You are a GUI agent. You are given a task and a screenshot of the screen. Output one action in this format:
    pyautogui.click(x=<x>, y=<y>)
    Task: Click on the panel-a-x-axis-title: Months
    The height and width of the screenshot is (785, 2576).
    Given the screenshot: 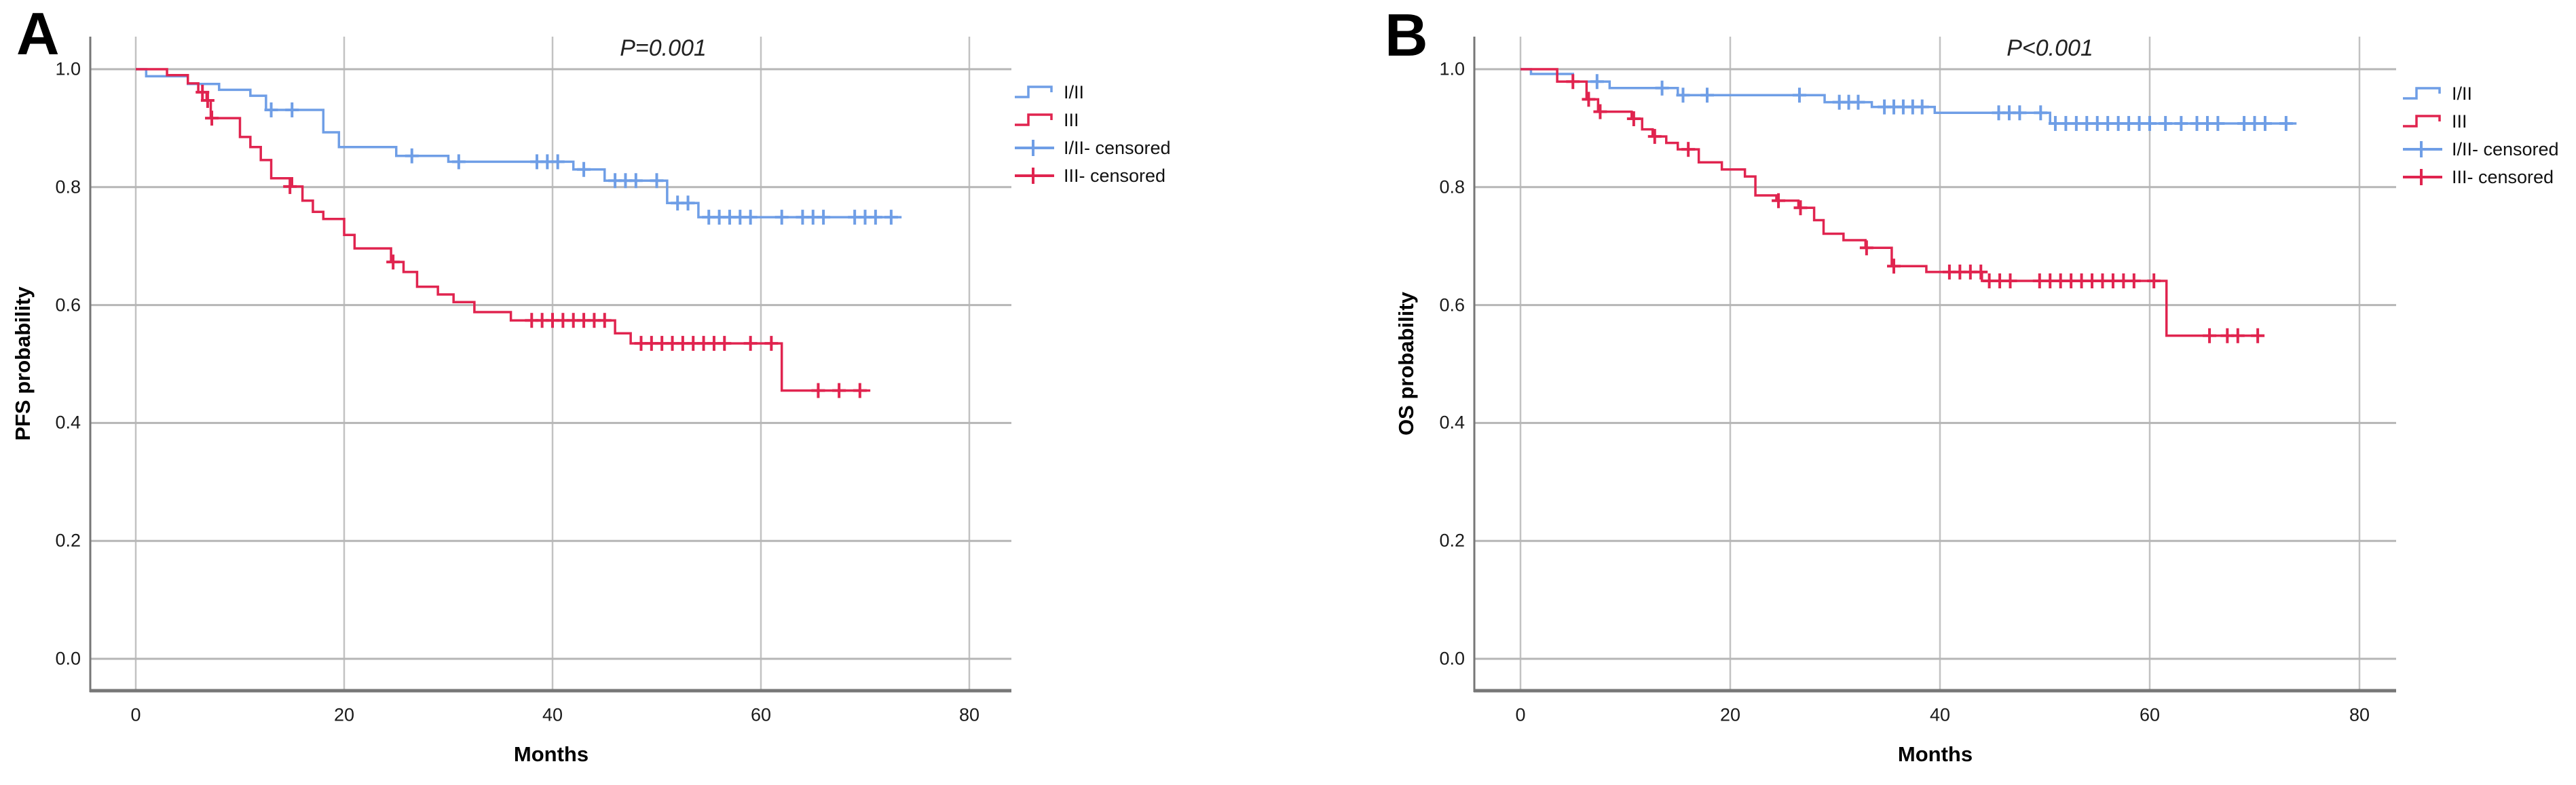 What is the action you would take?
    pyautogui.click(x=551, y=754)
    